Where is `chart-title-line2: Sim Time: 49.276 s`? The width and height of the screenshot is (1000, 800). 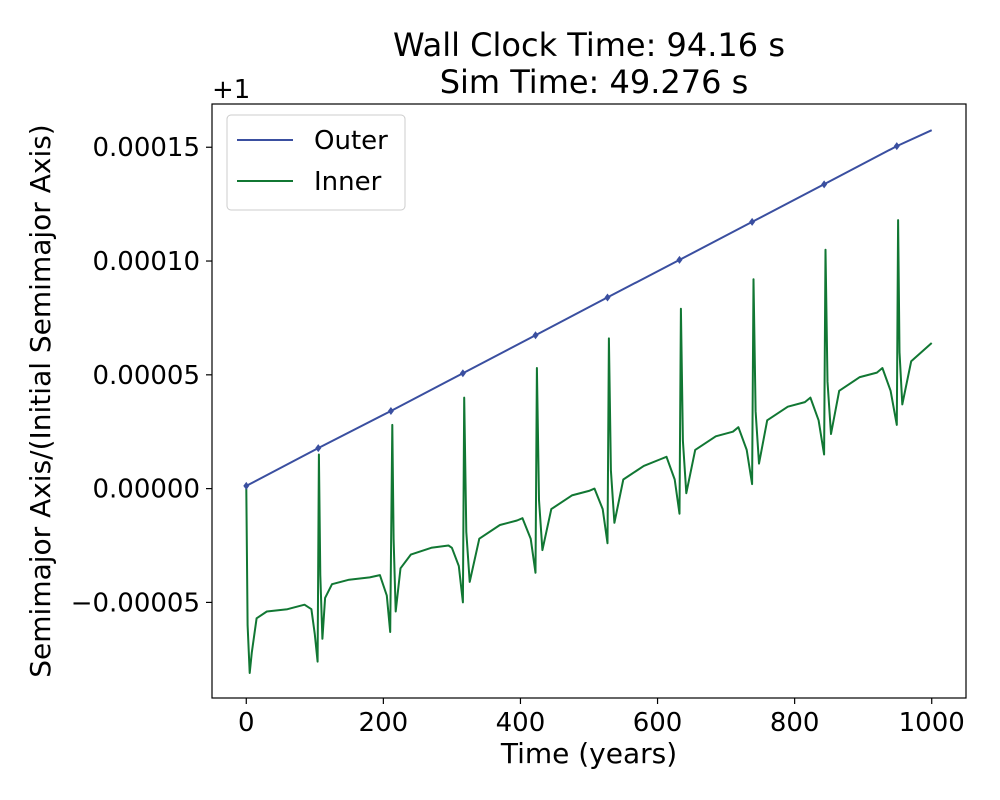
chart-title-line2: Sim Time: 49.276 s is located at coordinates (594, 82).